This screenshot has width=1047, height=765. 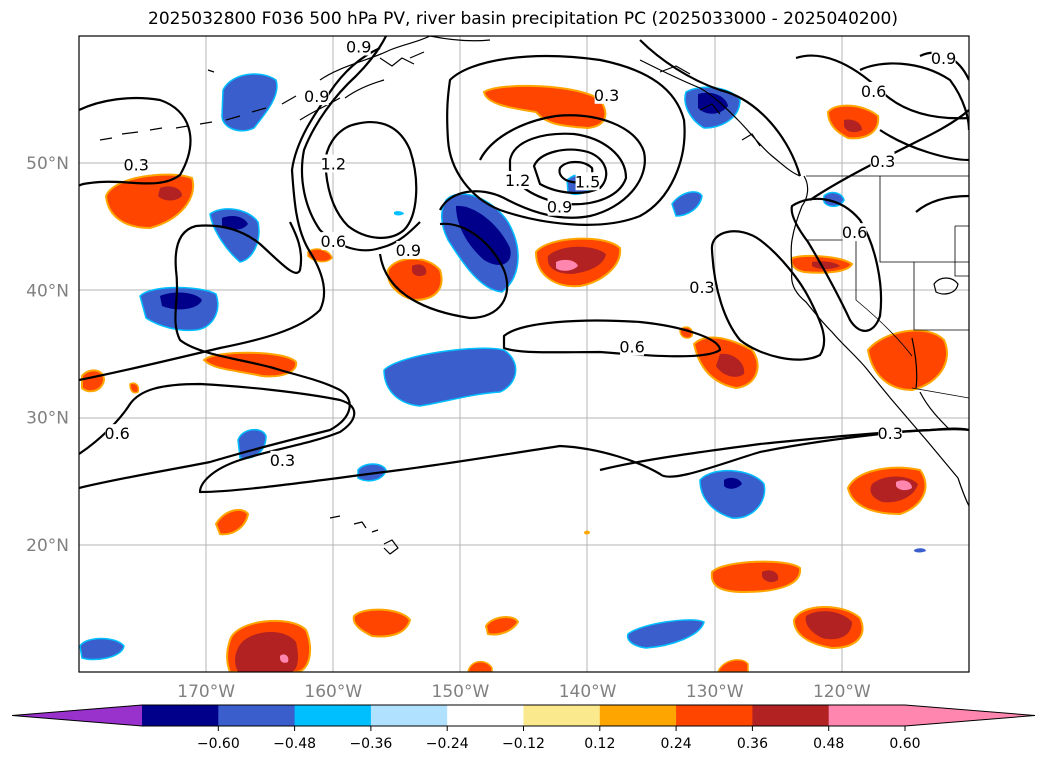 I want to click on lake-outline, so click(x=946, y=286).